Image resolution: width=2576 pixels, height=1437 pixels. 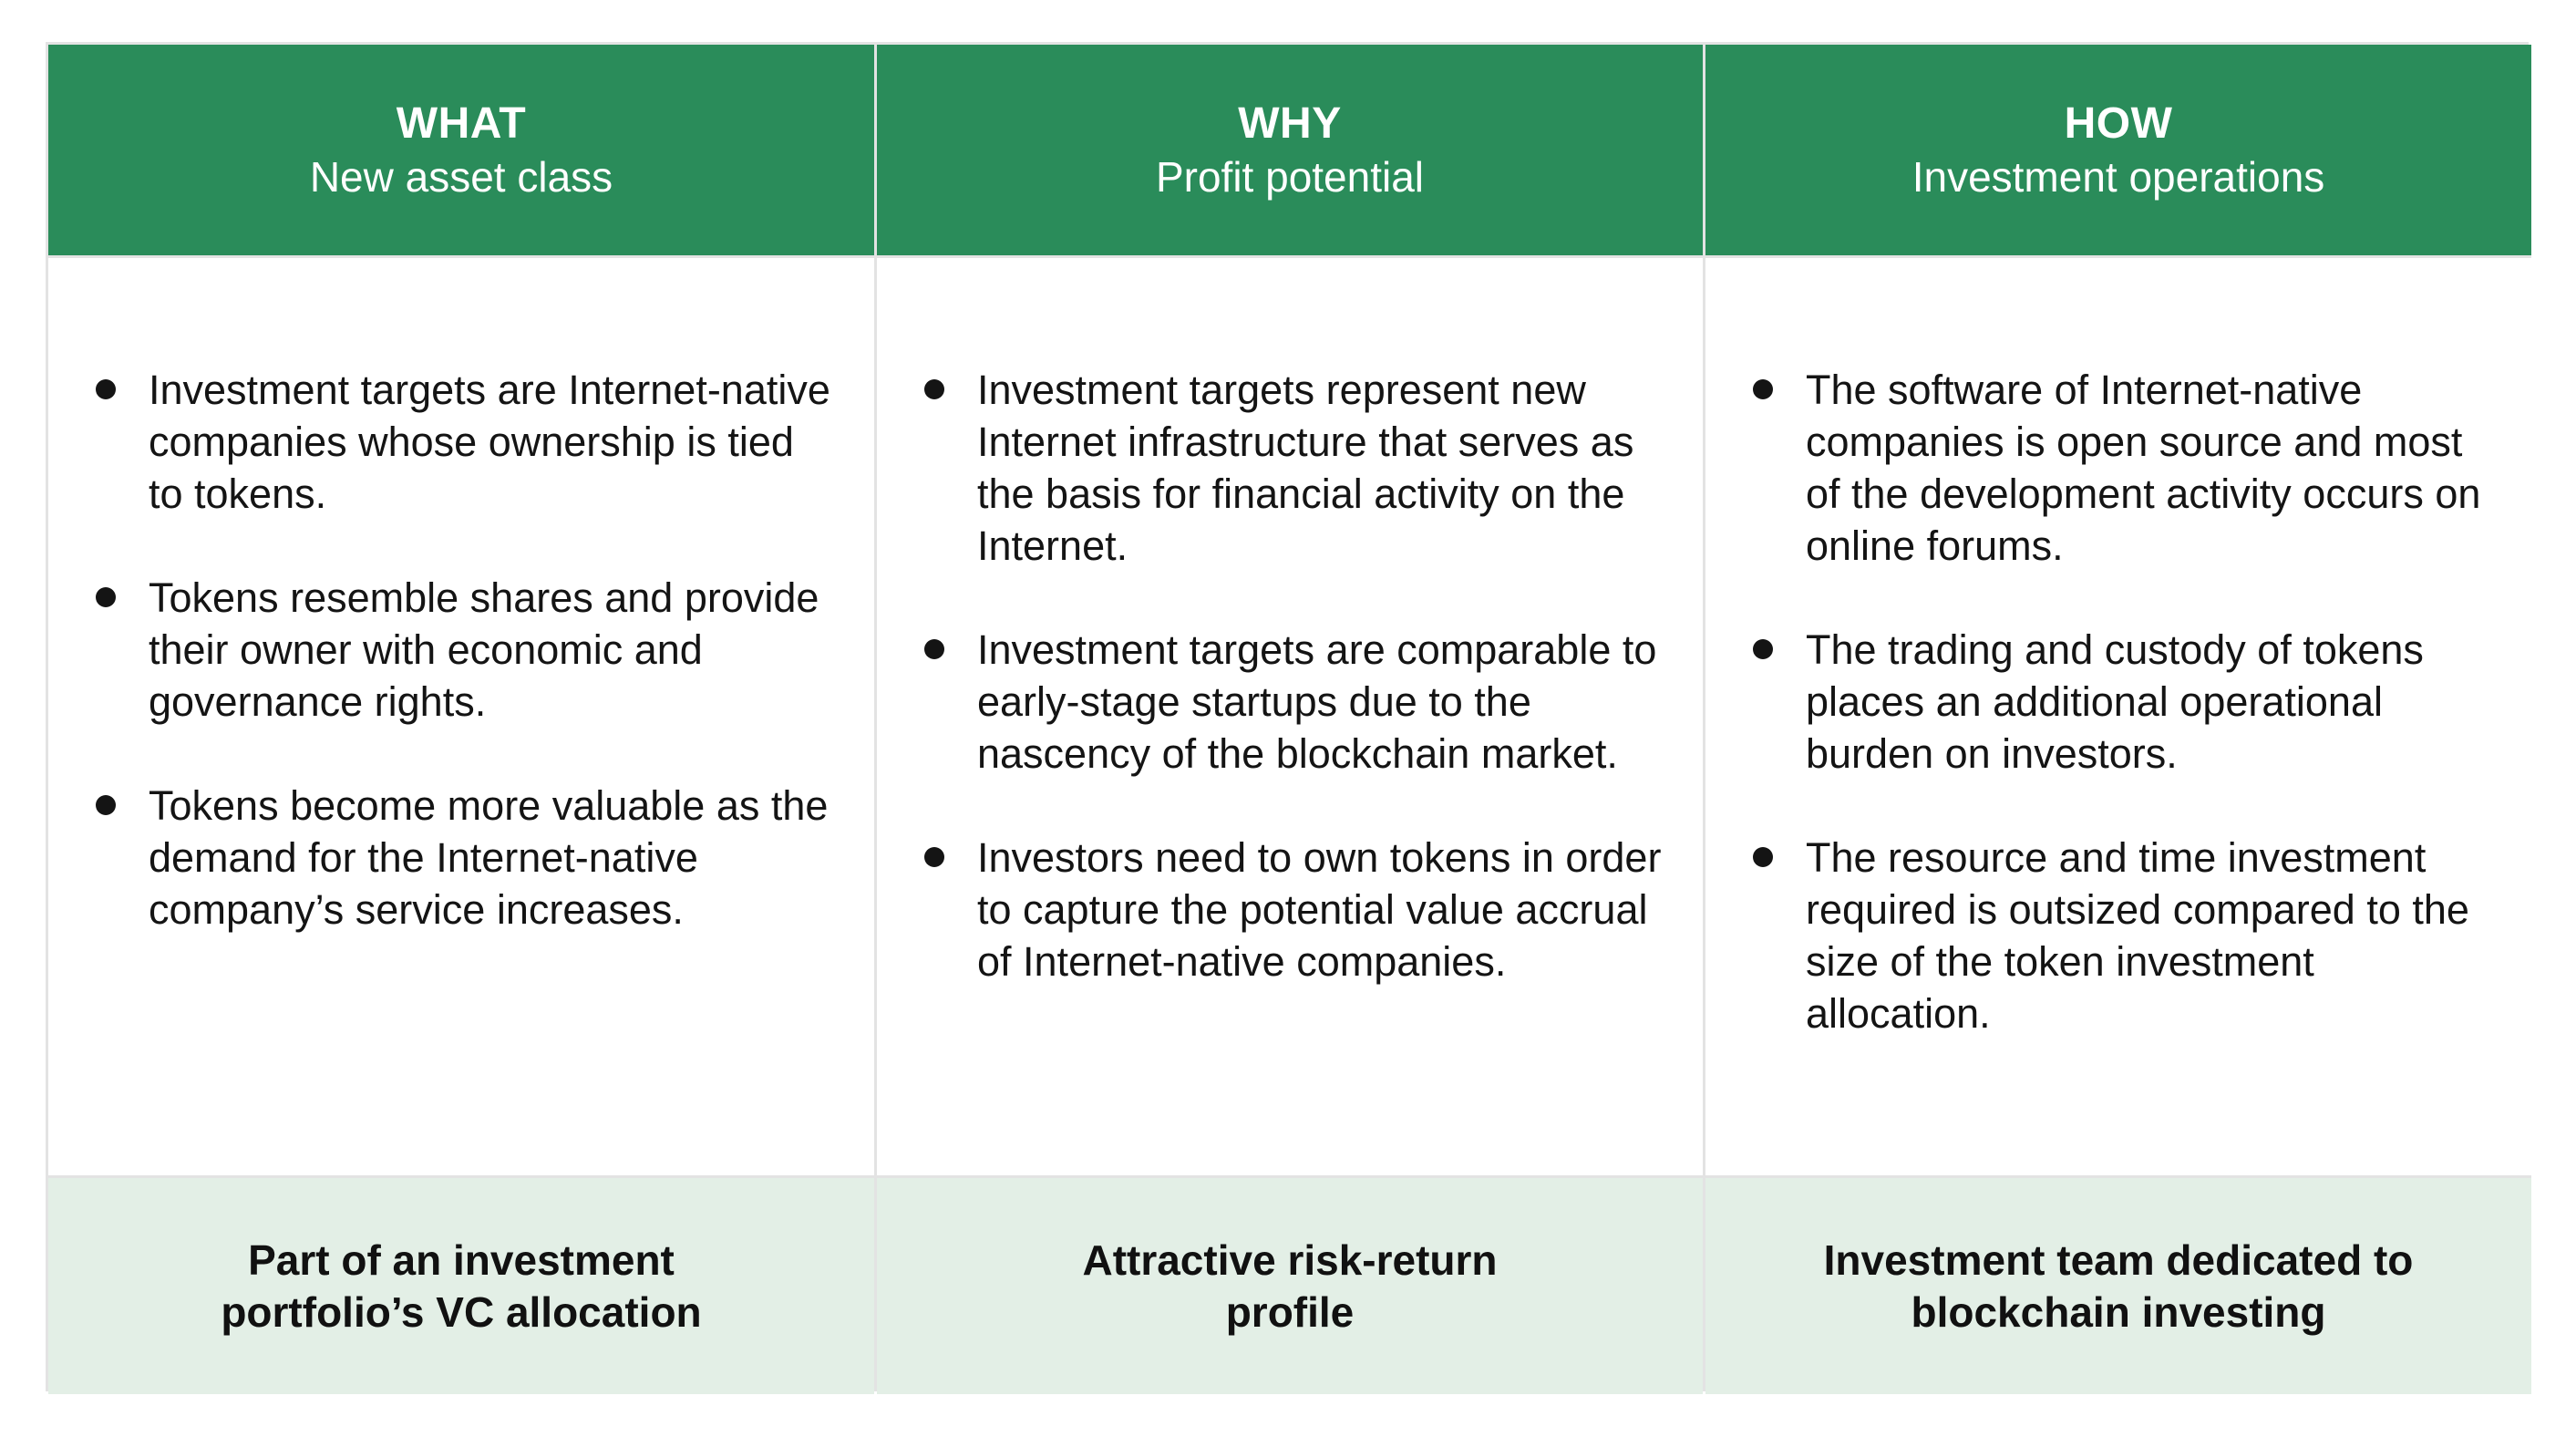 I want to click on footer-line: blockchain investing, so click(x=2118, y=1311).